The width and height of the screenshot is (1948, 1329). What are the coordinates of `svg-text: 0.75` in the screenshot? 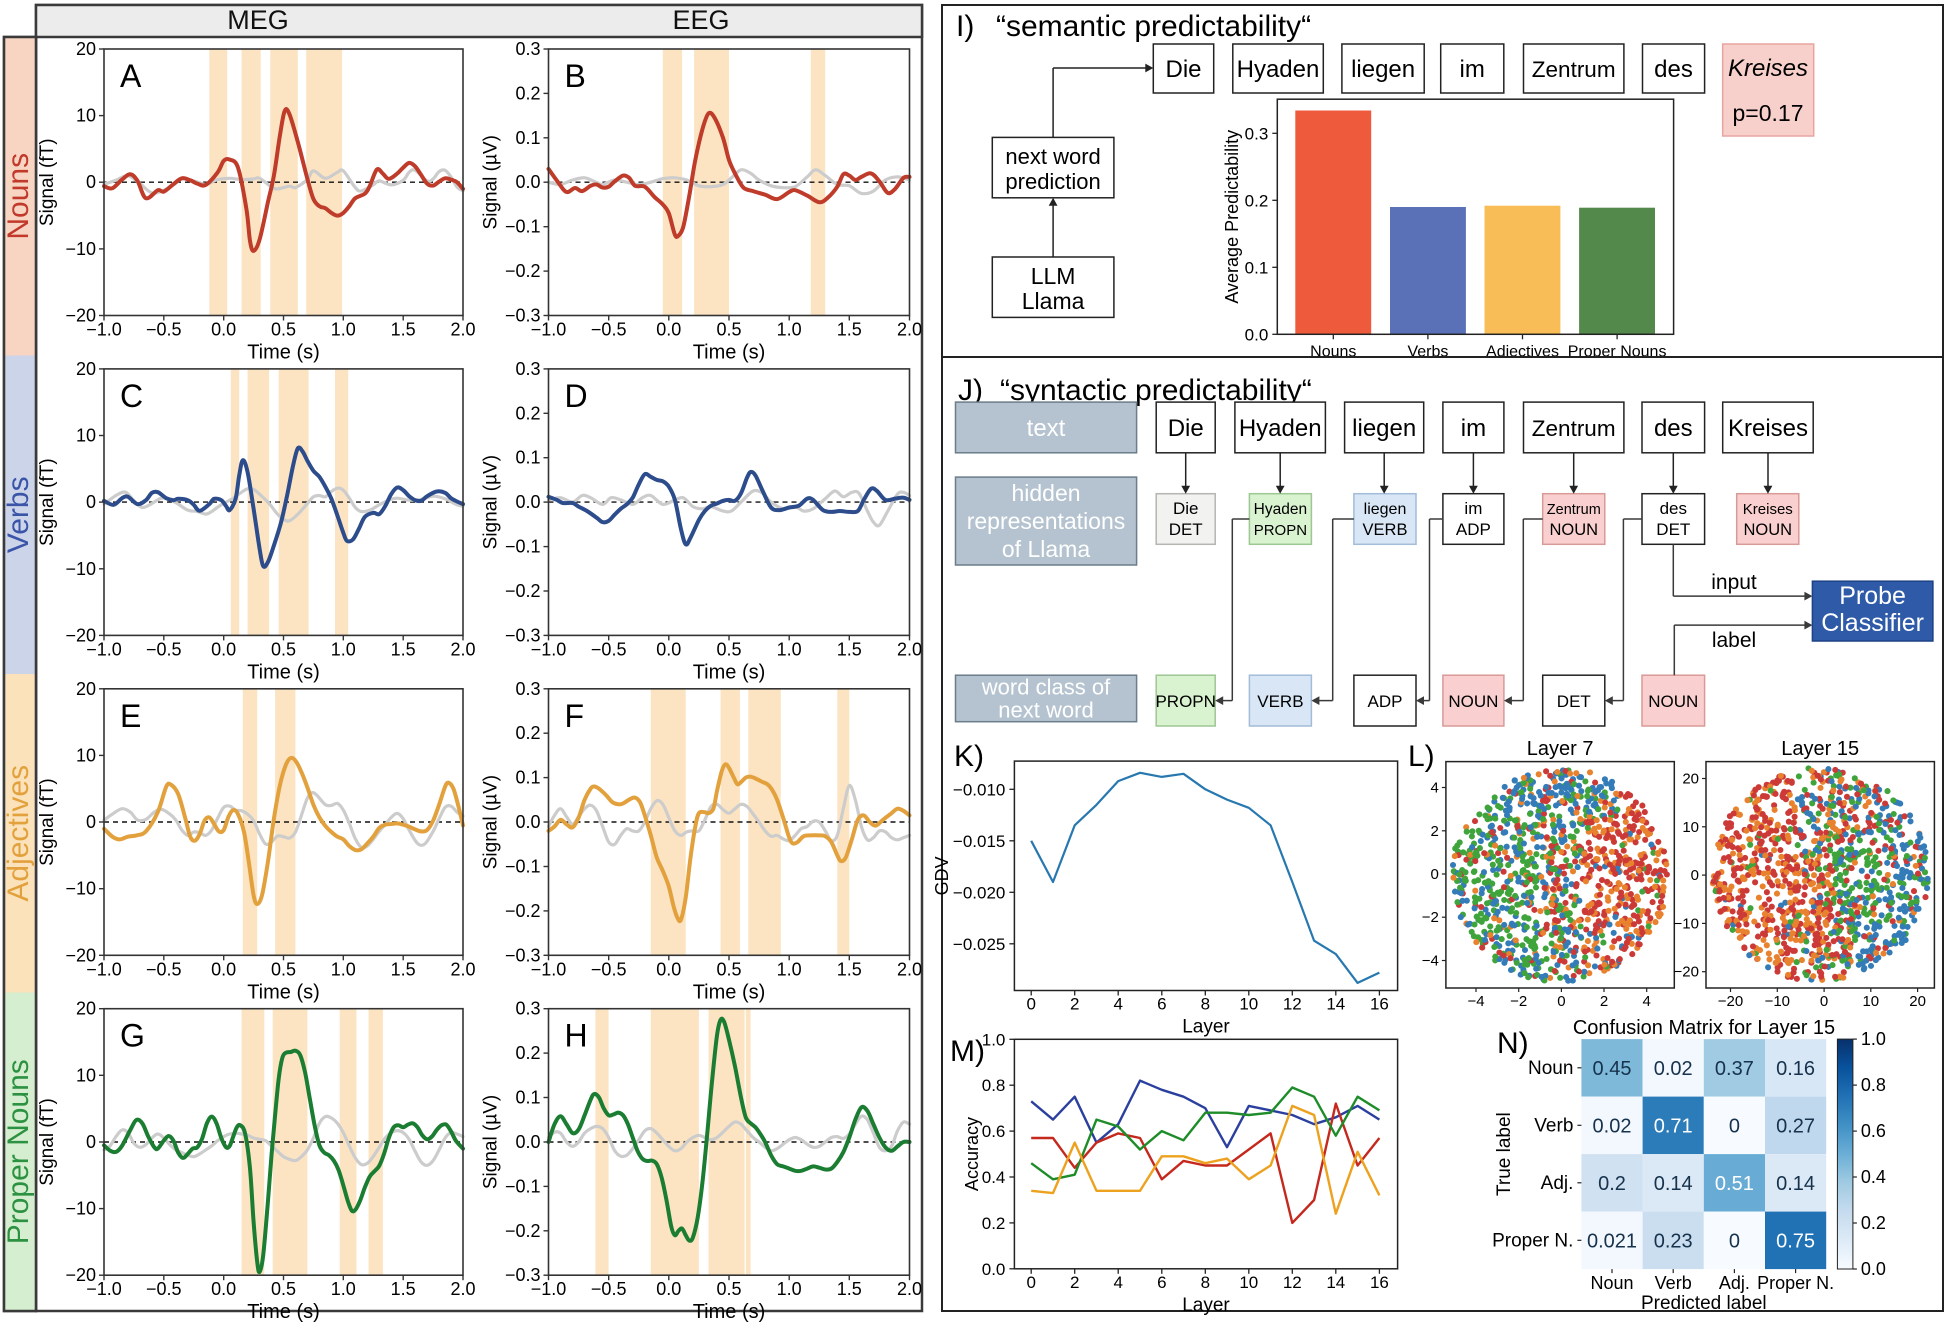 It's located at (1795, 1241).